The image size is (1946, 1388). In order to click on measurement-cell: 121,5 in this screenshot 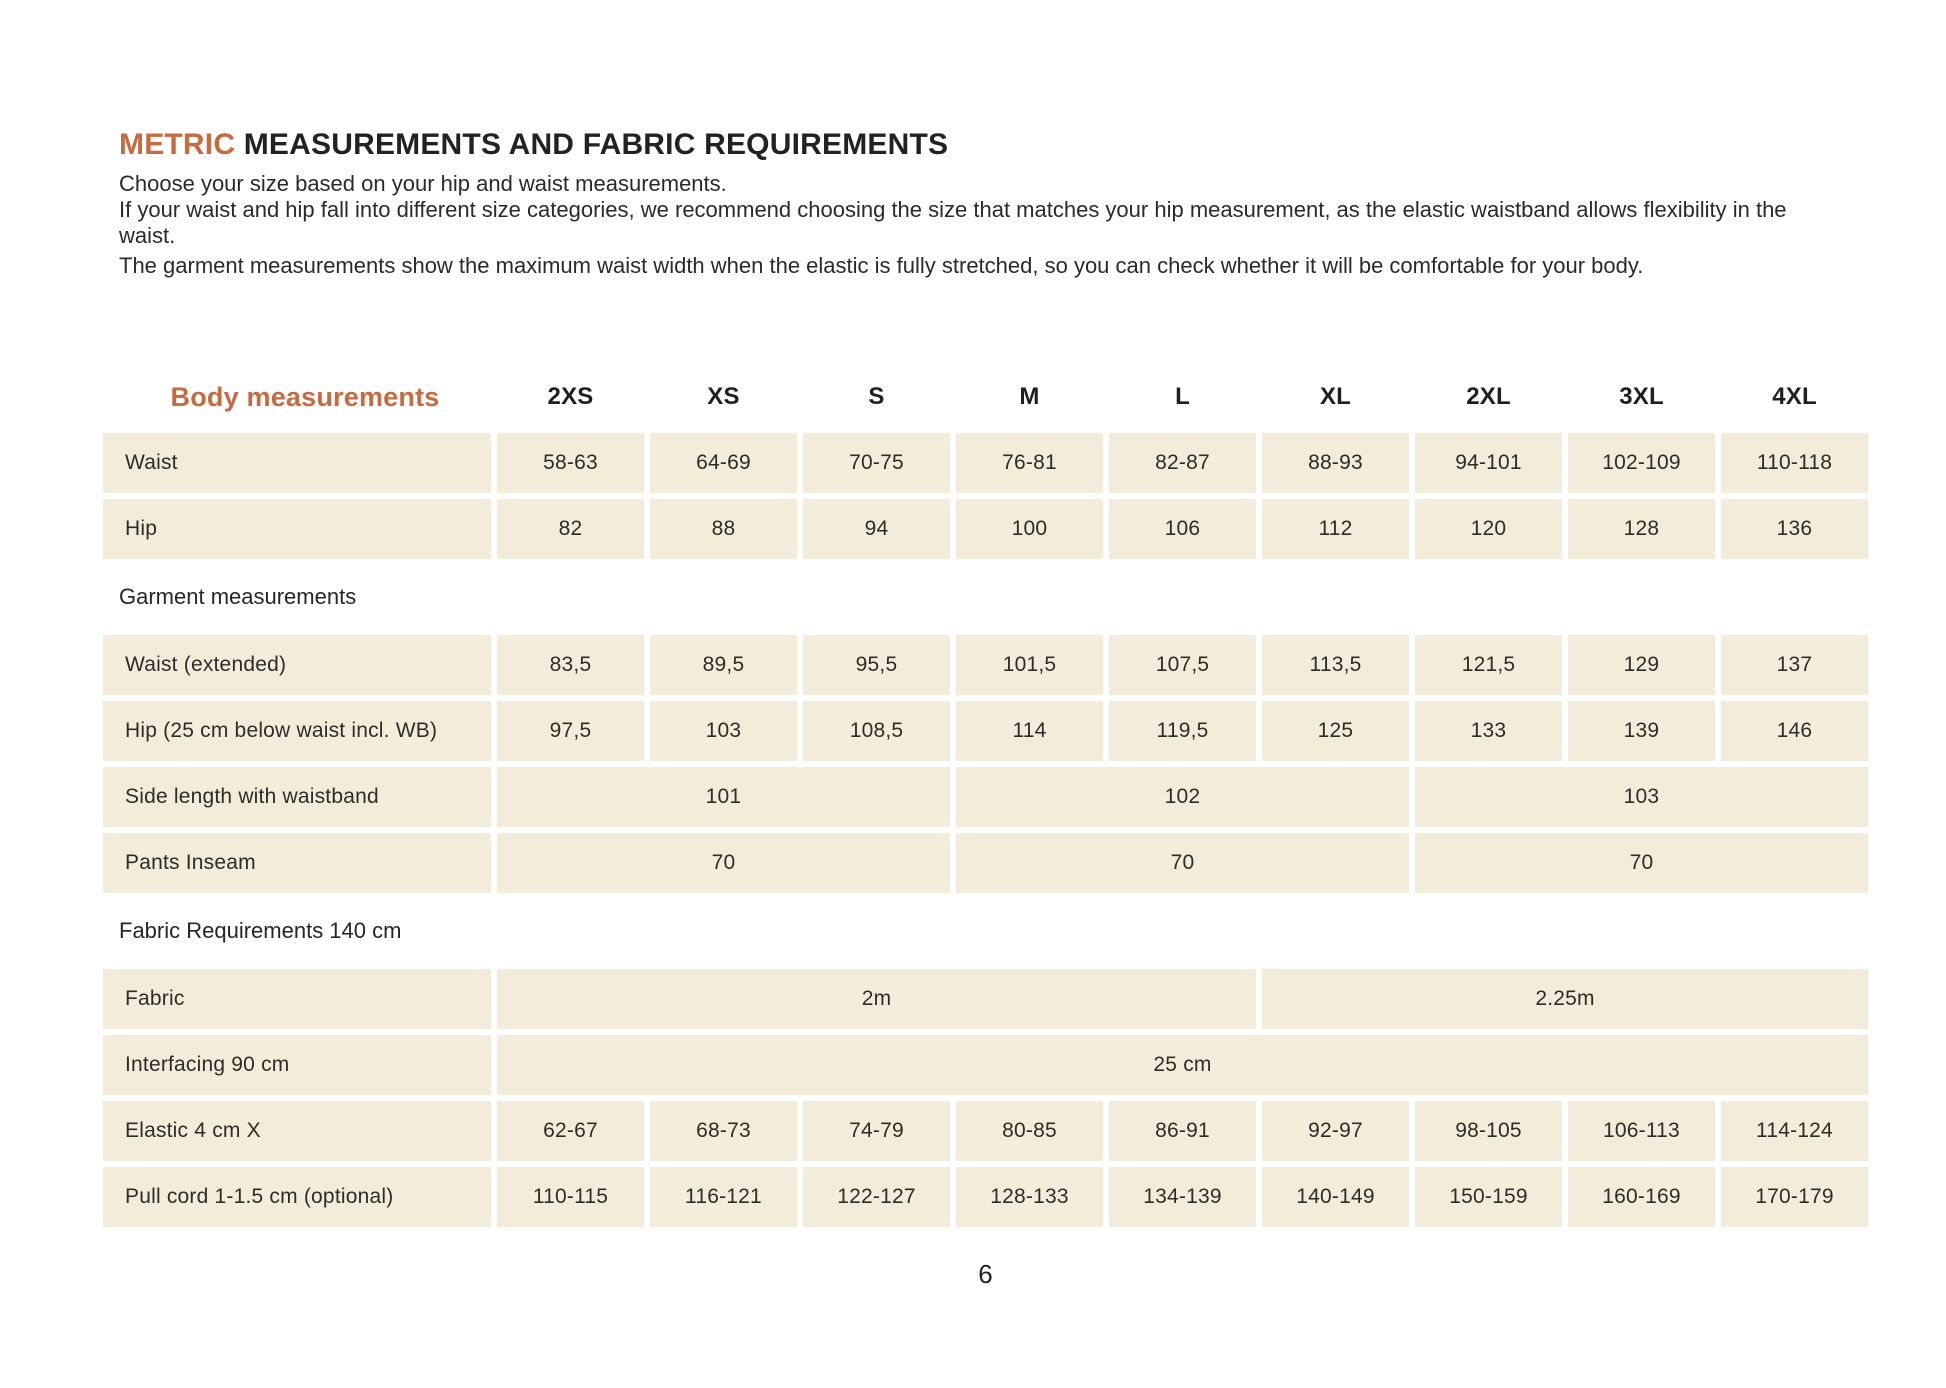, I will do `click(1488, 665)`.